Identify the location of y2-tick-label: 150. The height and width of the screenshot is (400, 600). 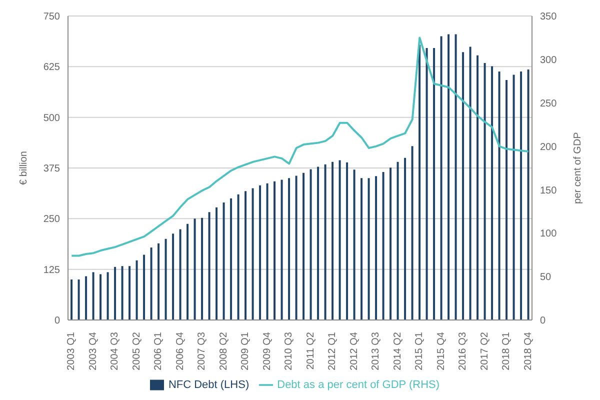
(549, 190).